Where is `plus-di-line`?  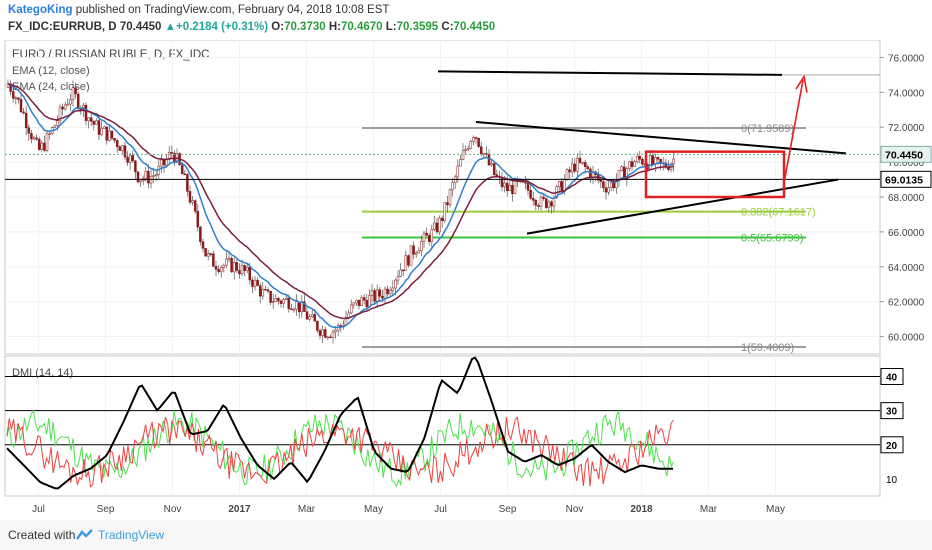 plus-di-line is located at coordinates (340, 448).